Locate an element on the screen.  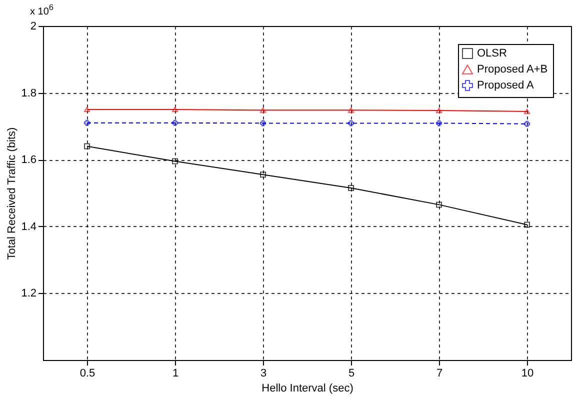
text: x 10$^{6}$ is located at coordinates (42, 10).